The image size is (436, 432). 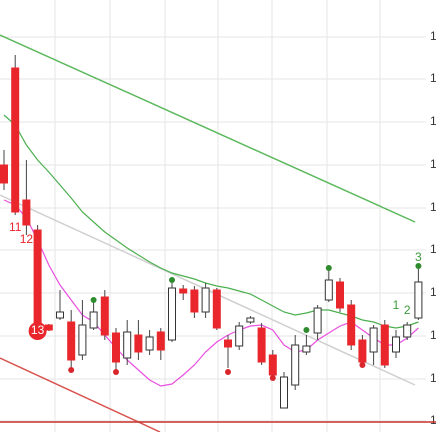 I want to click on annotation-label: 12, so click(x=27, y=239).